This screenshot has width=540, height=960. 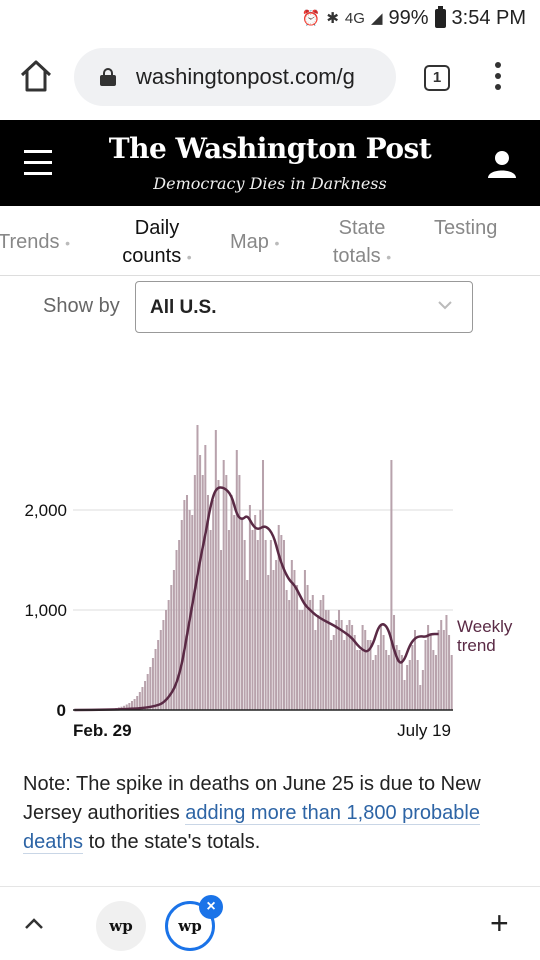 What do you see at coordinates (502, 164) in the screenshot?
I see `user-account-icon` at bounding box center [502, 164].